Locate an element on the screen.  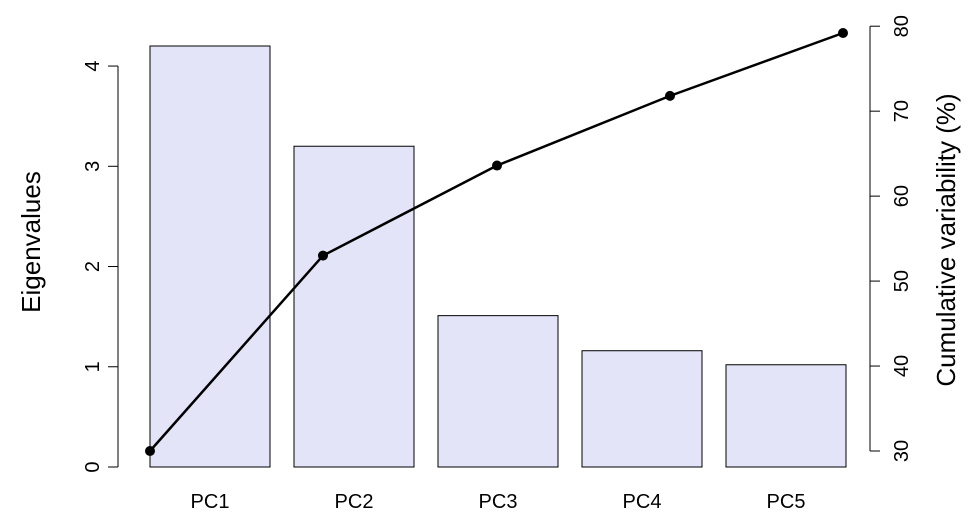
right-tick-label-40: 40 is located at coordinates (902, 366).